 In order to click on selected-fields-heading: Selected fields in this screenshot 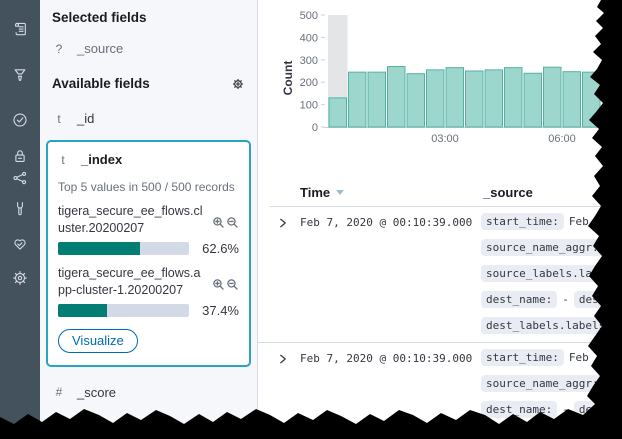, I will do `click(148, 17)`.